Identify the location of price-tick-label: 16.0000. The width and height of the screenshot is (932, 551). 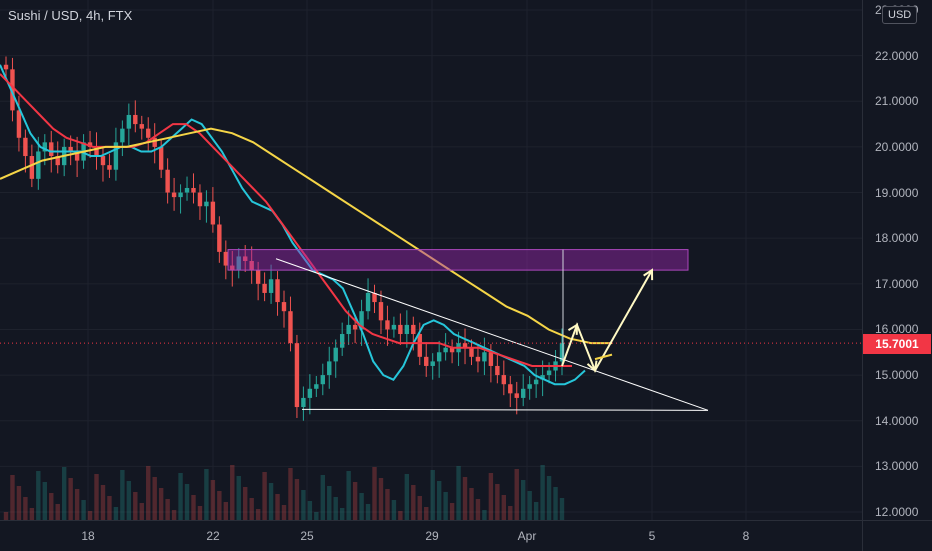
(897, 329).